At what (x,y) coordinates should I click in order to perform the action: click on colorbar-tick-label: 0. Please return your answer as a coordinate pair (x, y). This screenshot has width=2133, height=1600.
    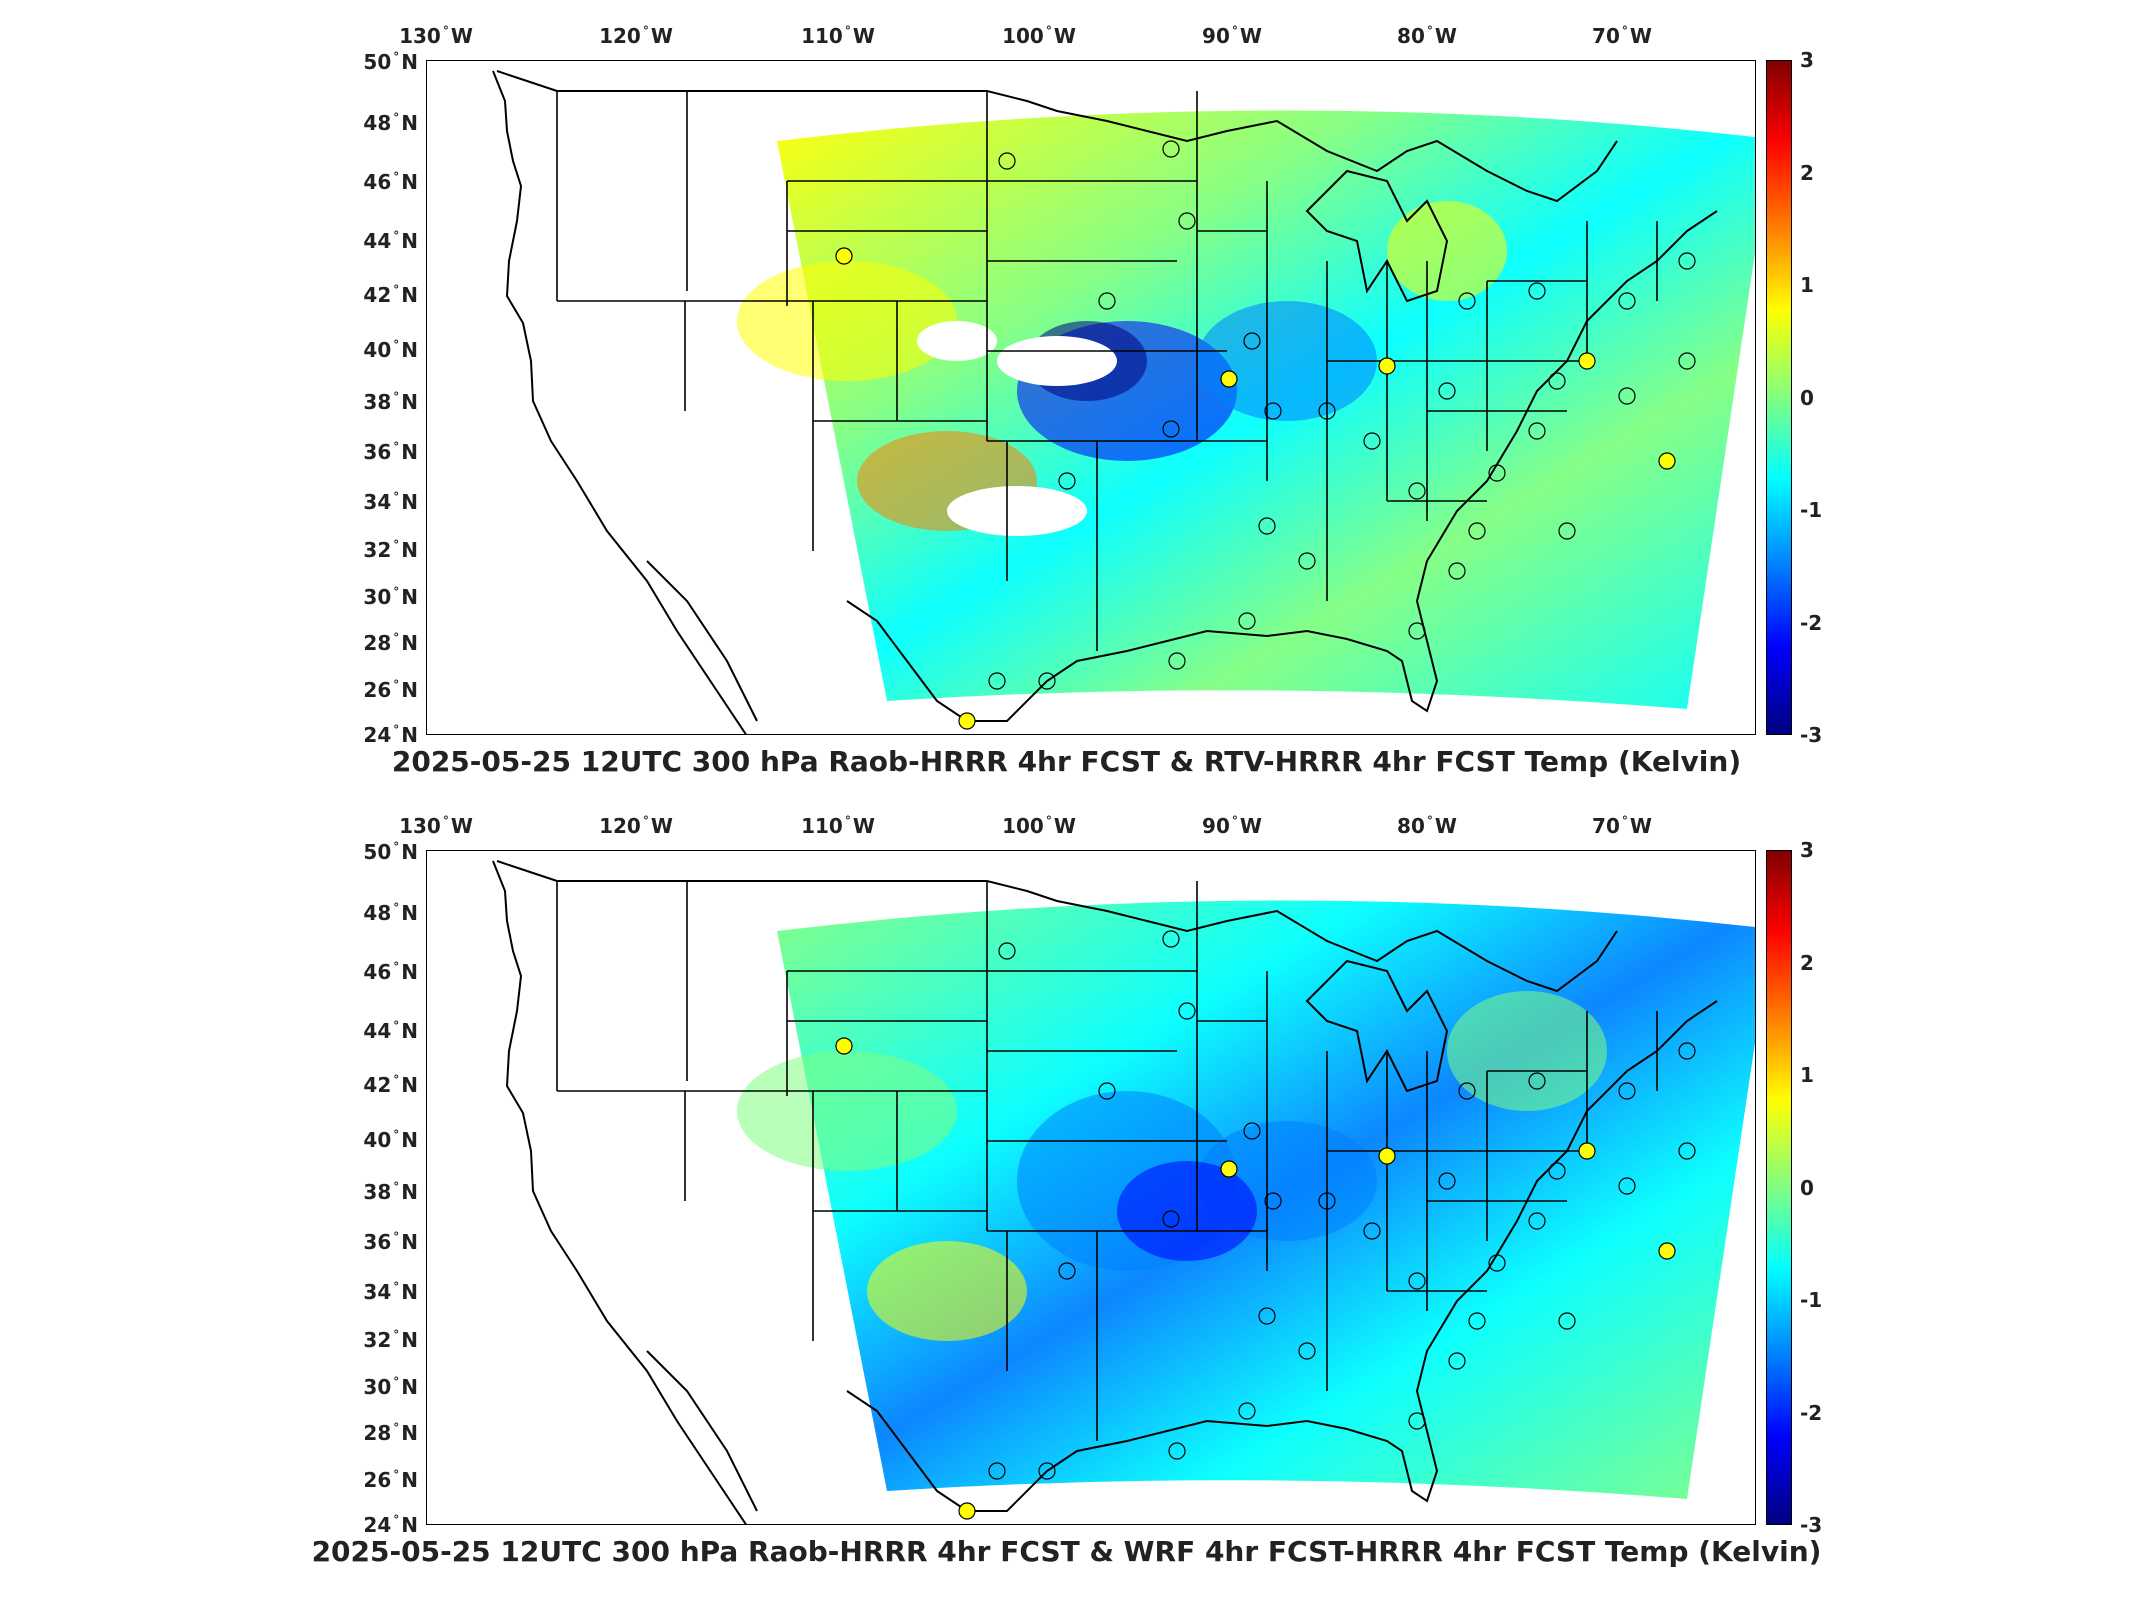
    Looking at the image, I should click on (1807, 1187).